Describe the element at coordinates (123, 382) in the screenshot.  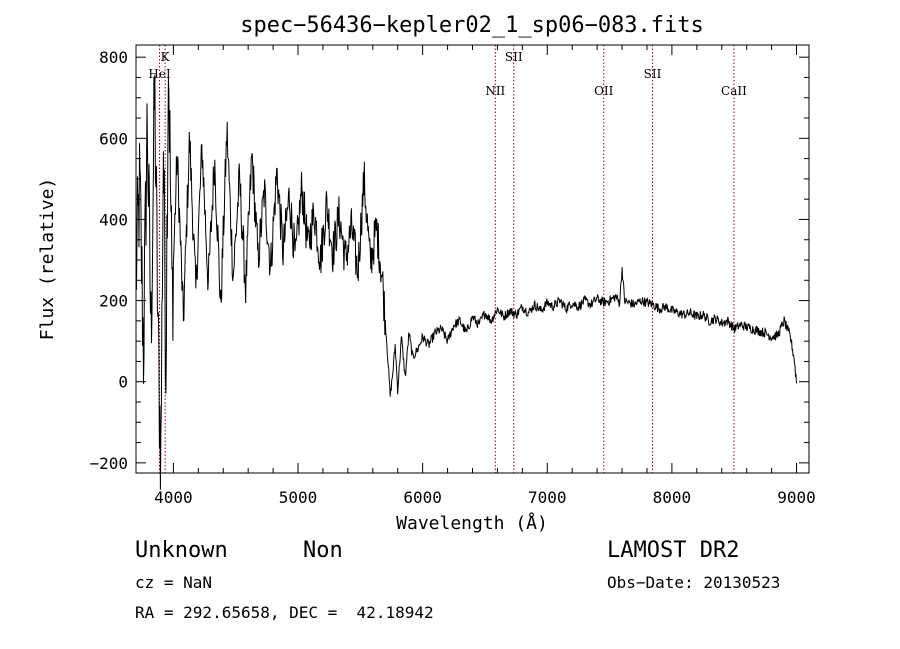
I see `y-tick-label: 0` at that location.